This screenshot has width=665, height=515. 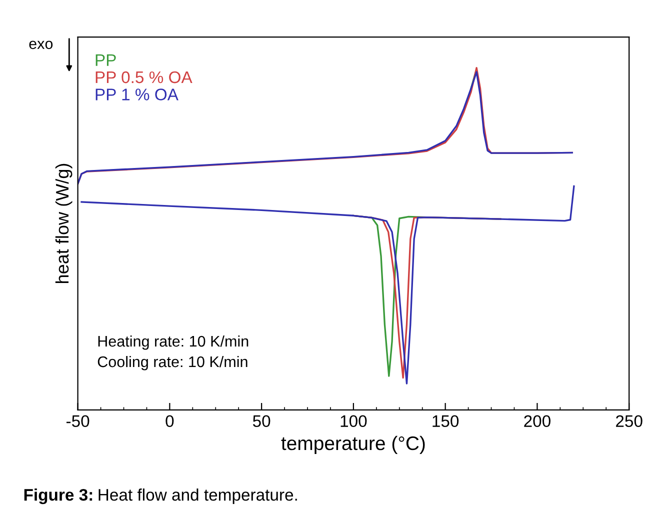 I want to click on caption: Figure 3:, so click(x=58, y=496).